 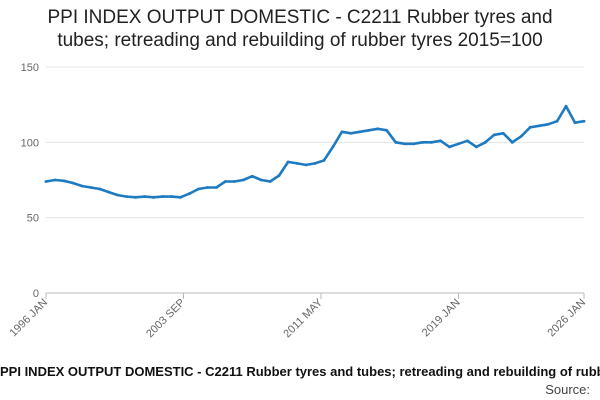 What do you see at coordinates (303, 318) in the screenshot?
I see `x-tick-label: 2011 MAY` at bounding box center [303, 318].